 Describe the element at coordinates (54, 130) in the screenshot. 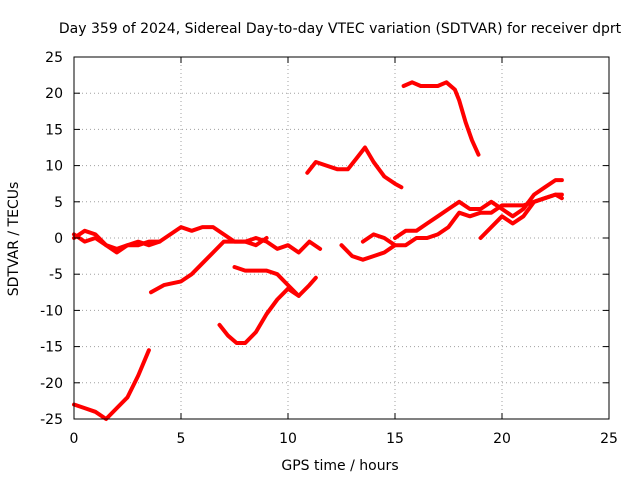

I see `y-tick-label: 15` at that location.